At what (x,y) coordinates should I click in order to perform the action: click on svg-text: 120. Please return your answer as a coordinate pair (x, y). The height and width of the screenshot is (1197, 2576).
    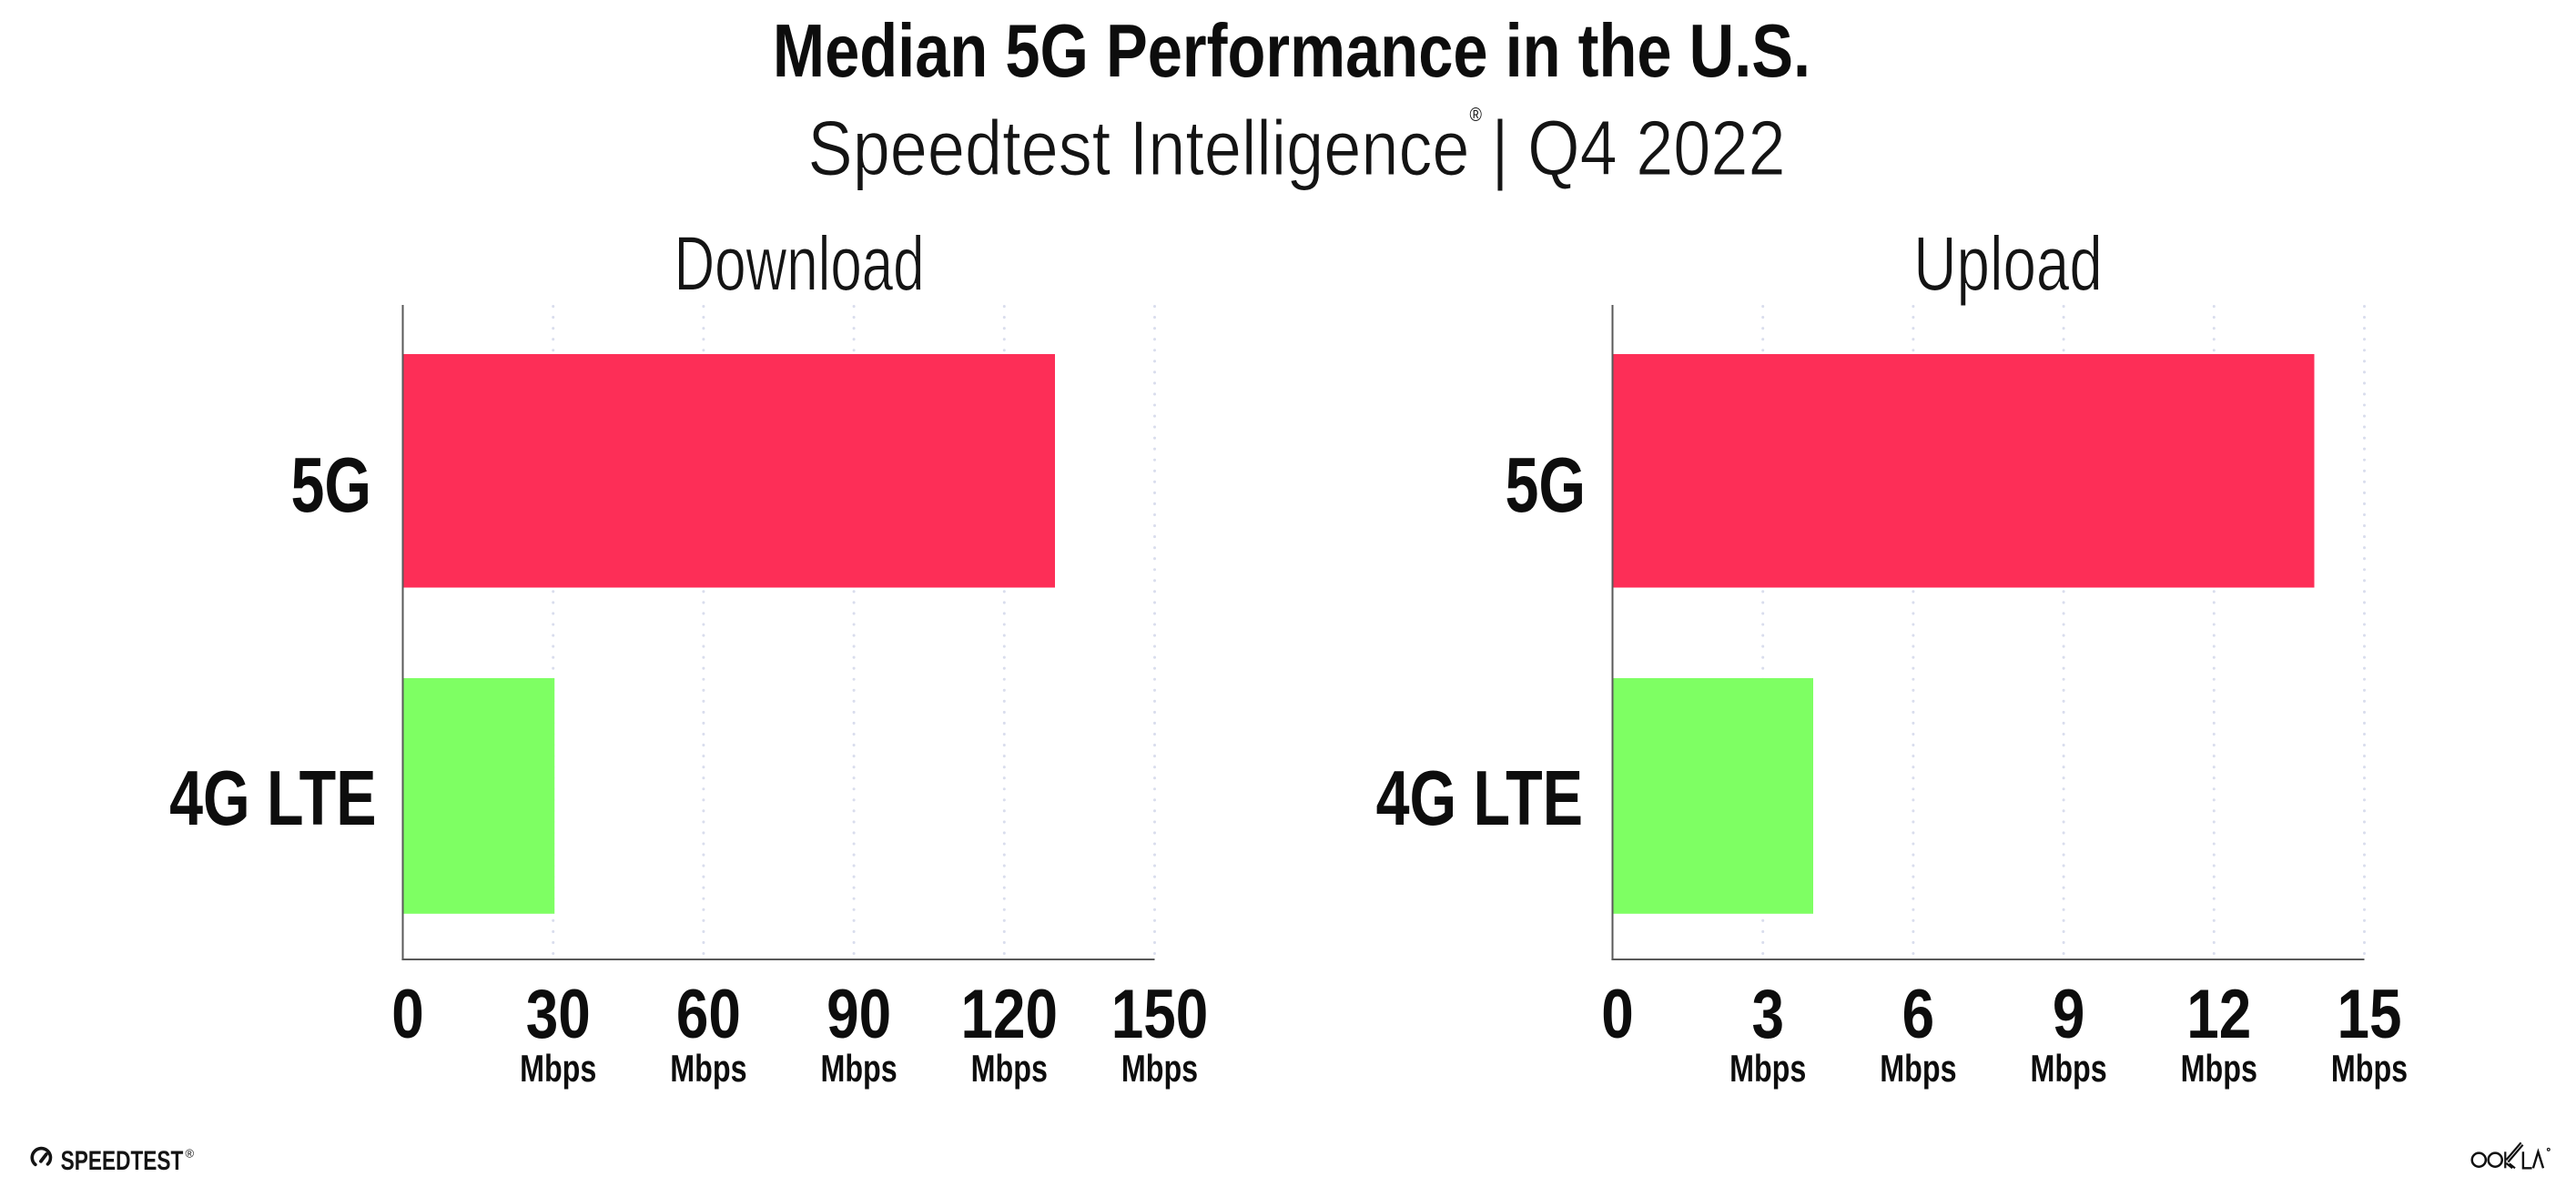
    Looking at the image, I should click on (1010, 1014).